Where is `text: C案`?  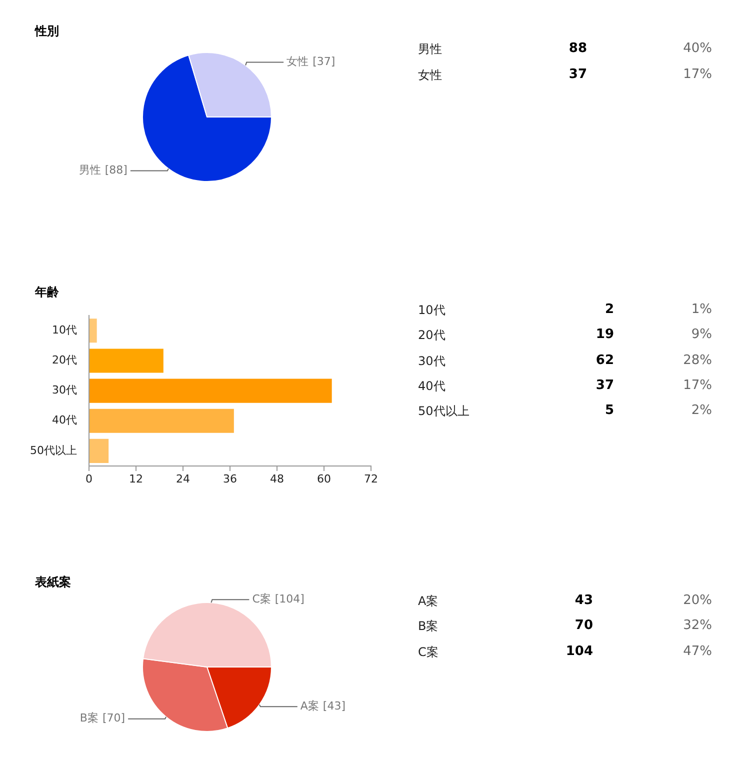
text: C案 is located at coordinates (428, 652).